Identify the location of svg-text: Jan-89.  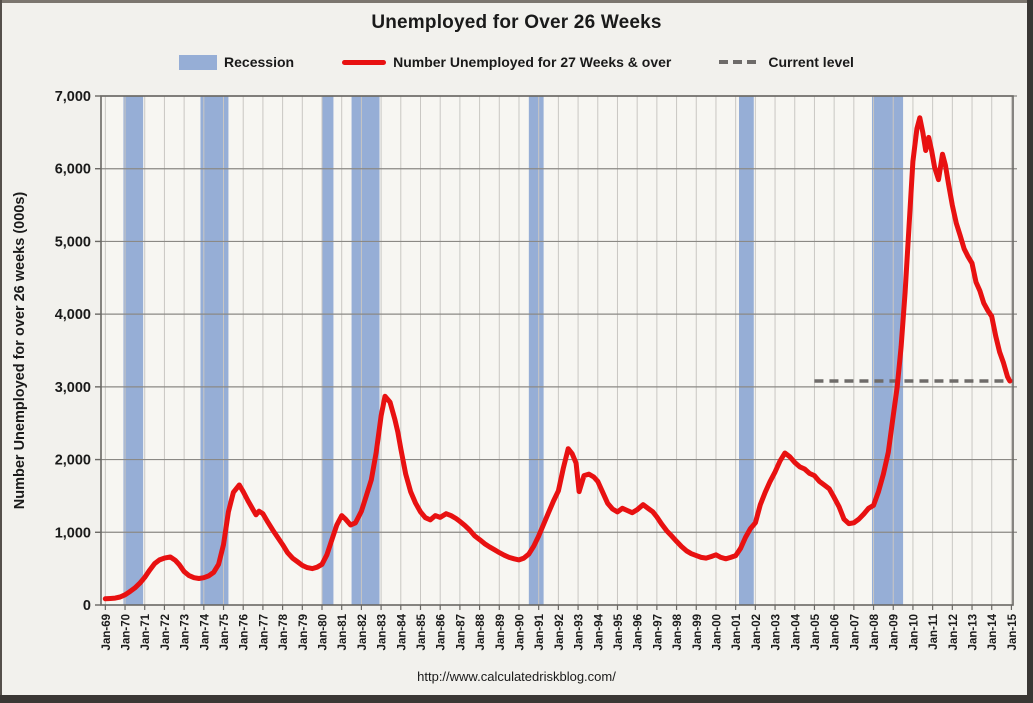
(501, 632).